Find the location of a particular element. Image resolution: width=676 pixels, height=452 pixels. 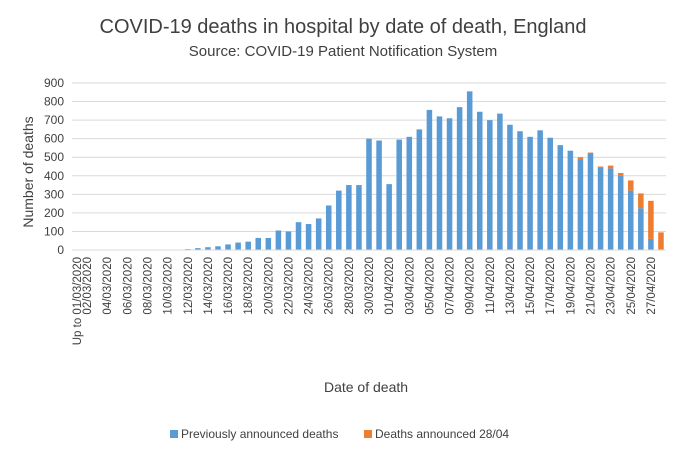

x-tick-label: Up to 01/03/2020 is located at coordinates (78, 301).